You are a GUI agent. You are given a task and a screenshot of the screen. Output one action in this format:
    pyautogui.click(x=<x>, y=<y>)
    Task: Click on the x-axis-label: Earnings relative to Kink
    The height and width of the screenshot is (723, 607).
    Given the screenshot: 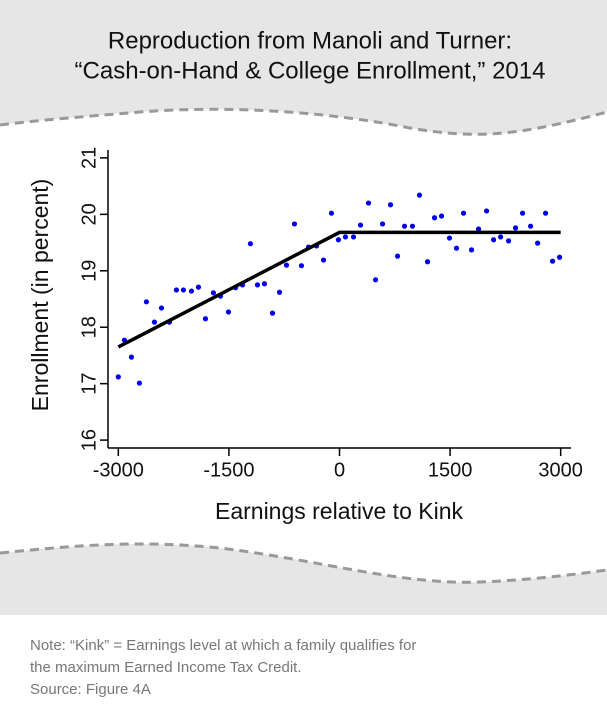 What is the action you would take?
    pyautogui.click(x=339, y=511)
    